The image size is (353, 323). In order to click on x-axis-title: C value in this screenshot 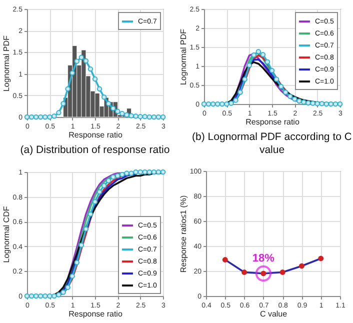, I will do `click(274, 314)`.